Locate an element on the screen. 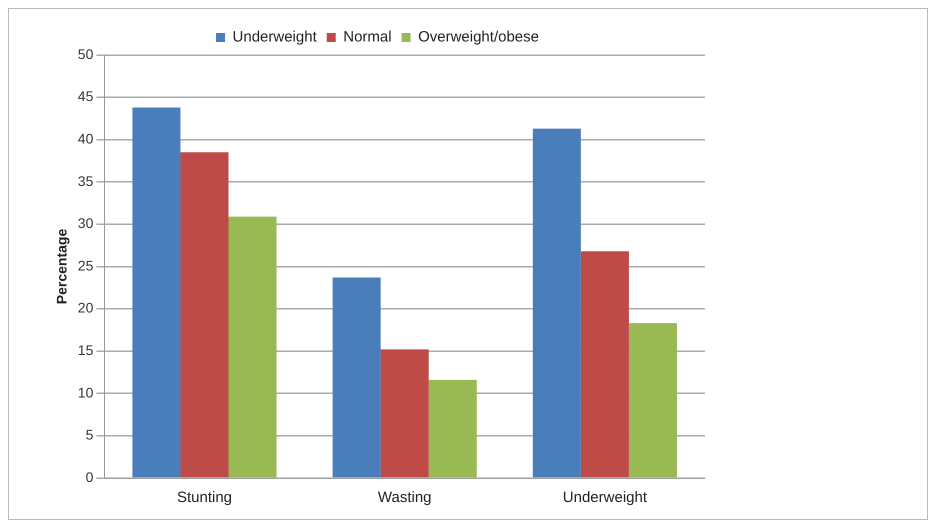  x-tick-label: Wasting is located at coordinates (405, 497).